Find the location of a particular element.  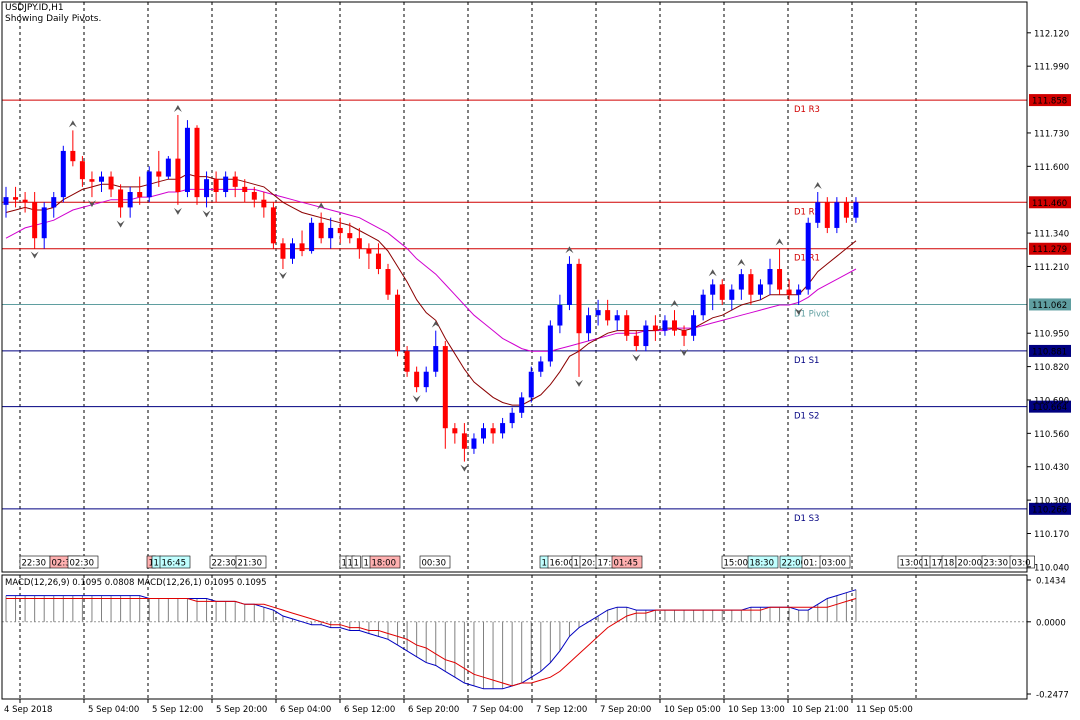

chart-header: USDJPY.ID,H1 Showing Daily Pivots. is located at coordinates (53, 14).